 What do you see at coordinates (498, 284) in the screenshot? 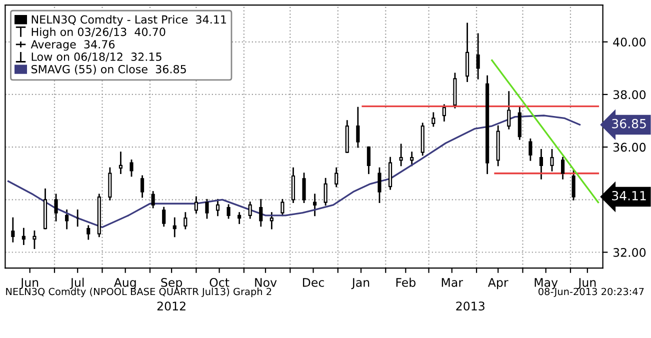
I see `x-tick-label: Apr` at bounding box center [498, 284].